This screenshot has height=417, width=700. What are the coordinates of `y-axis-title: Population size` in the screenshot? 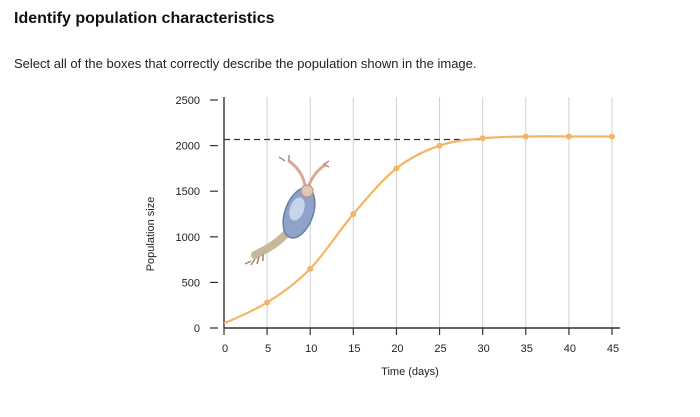 It's located at (151, 234).